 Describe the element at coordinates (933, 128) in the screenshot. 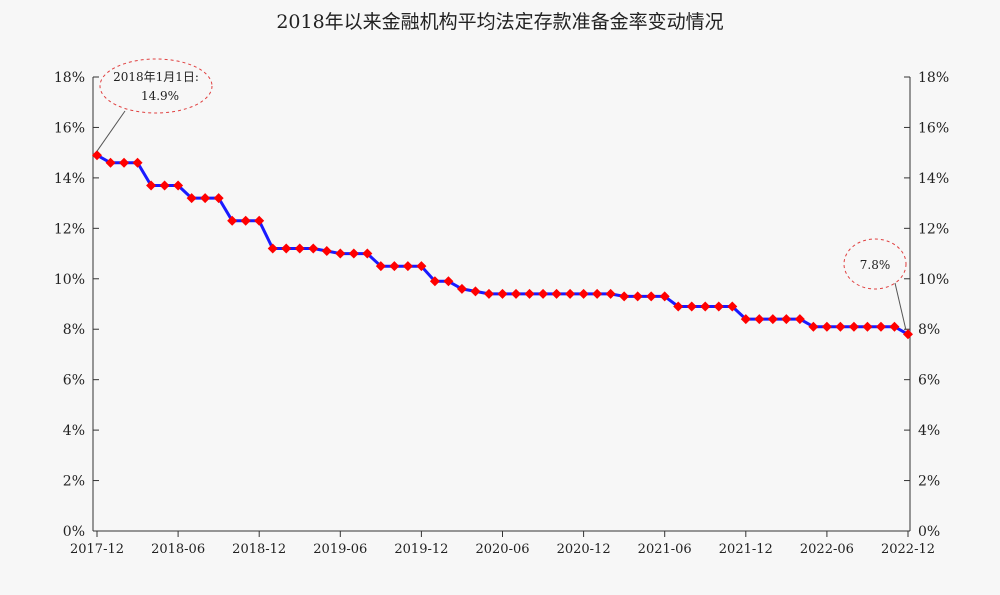

I see `y-tick-label-right: 16%` at that location.